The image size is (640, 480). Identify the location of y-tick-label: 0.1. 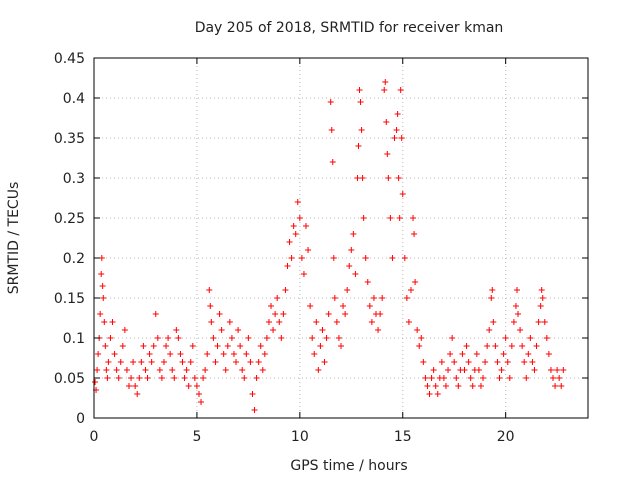
(74, 339).